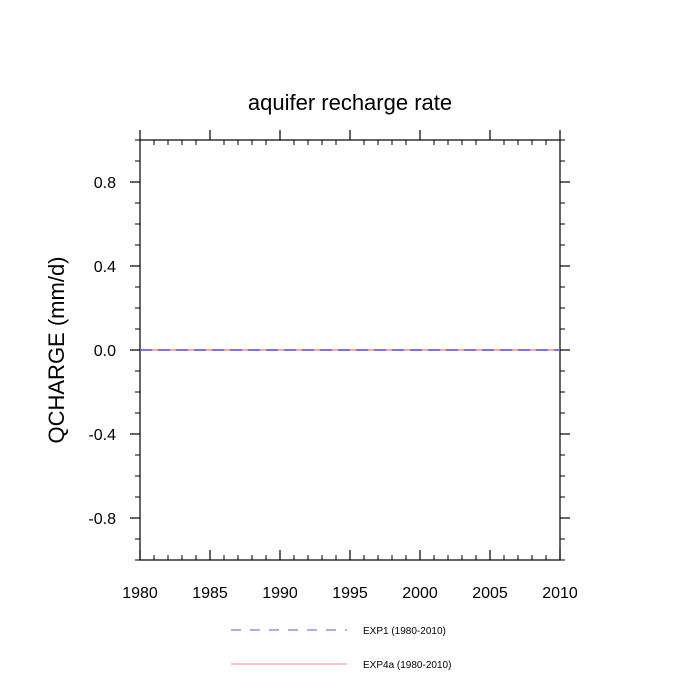 The width and height of the screenshot is (700, 700). Describe the element at coordinates (420, 593) in the screenshot. I see `x-tick-label: 2000` at that location.